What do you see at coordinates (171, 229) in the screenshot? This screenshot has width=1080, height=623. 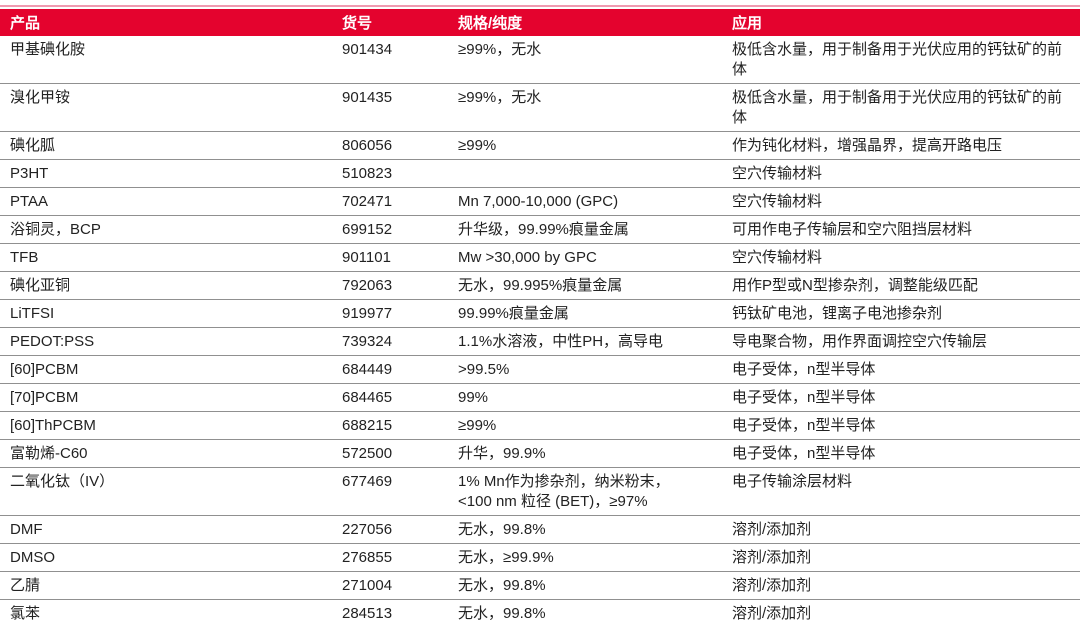 I see `product-cell: 浴铜灵，BCP` at bounding box center [171, 229].